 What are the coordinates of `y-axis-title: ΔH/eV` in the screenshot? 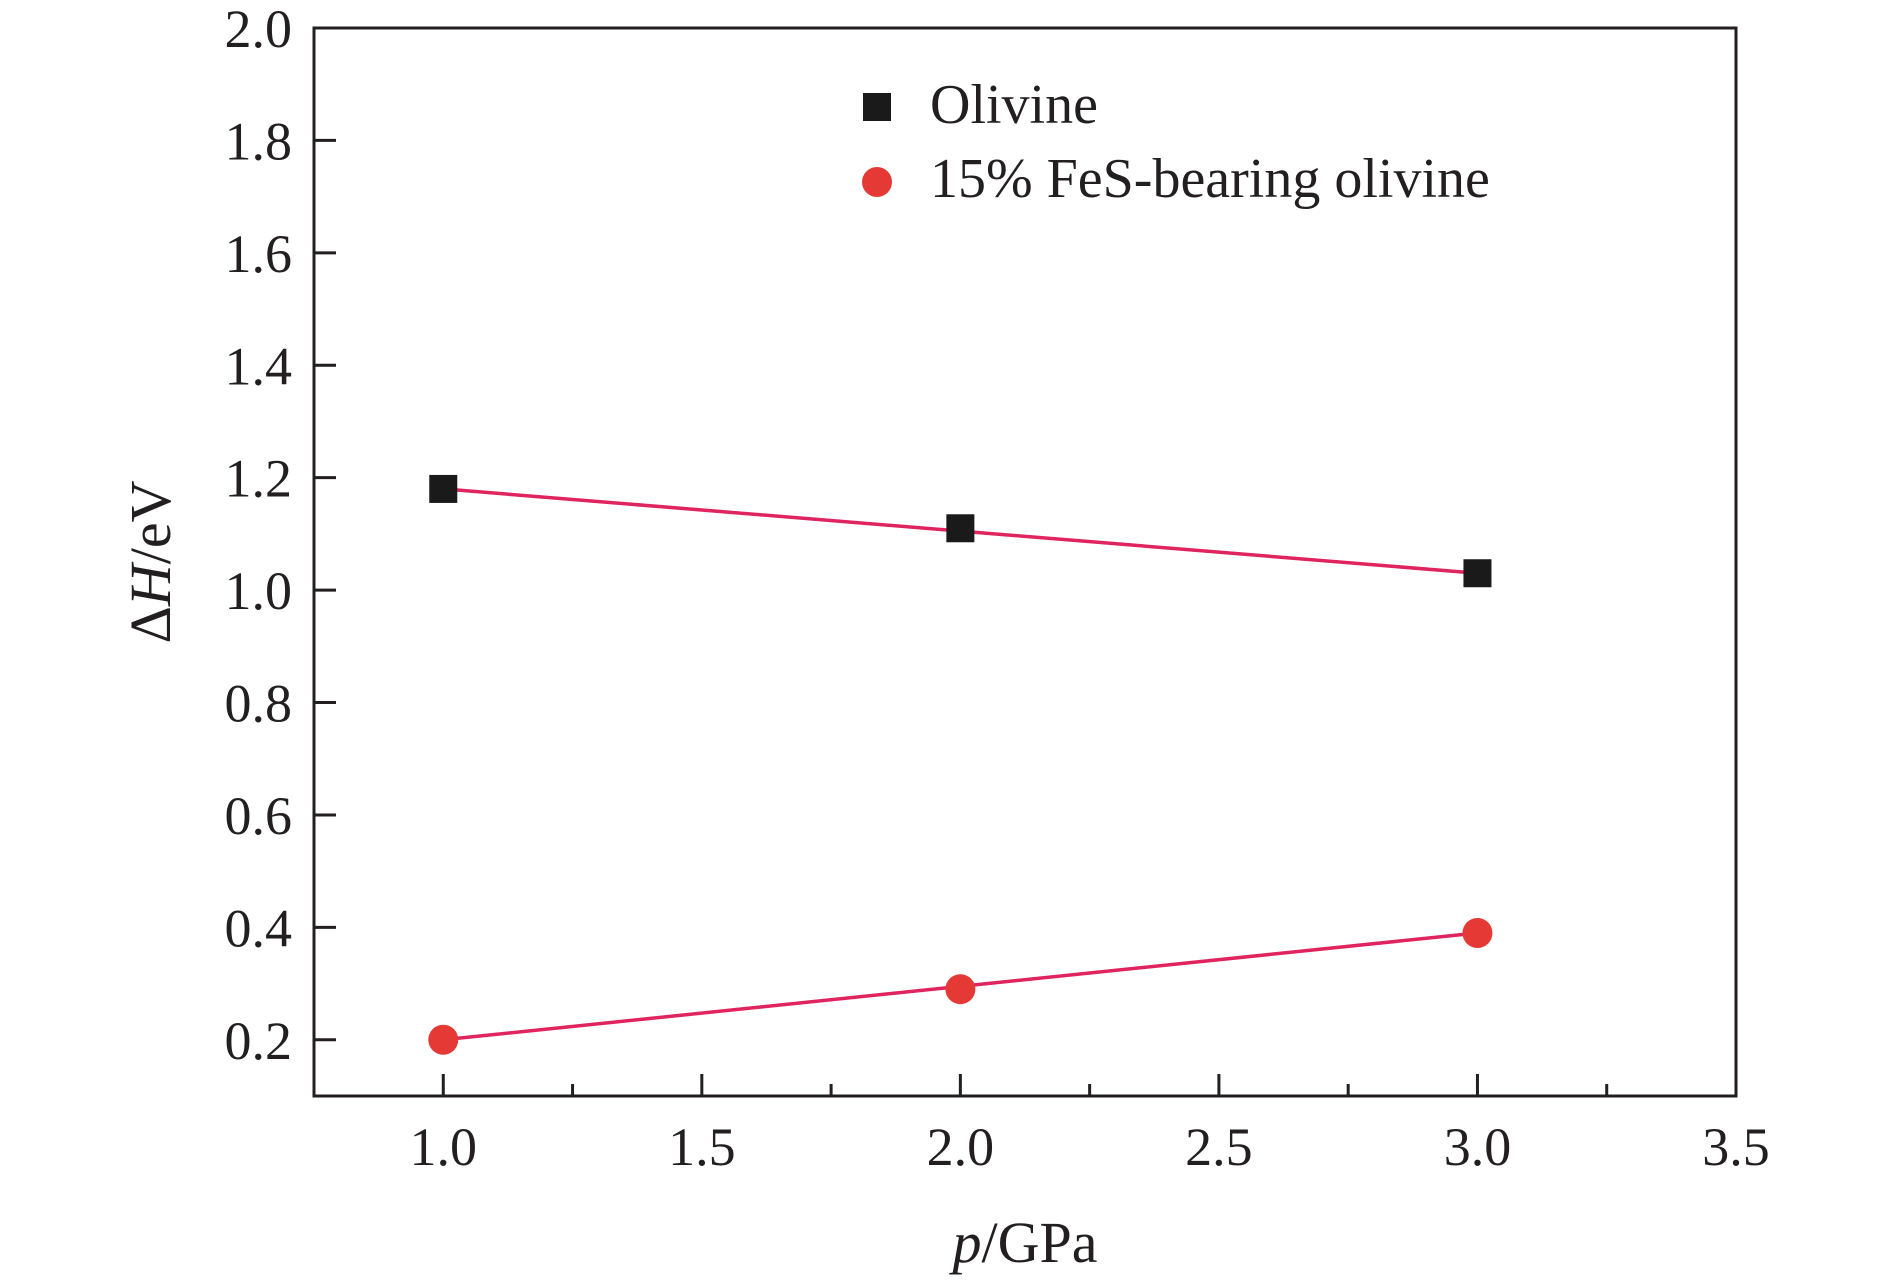 It's located at (150, 561).